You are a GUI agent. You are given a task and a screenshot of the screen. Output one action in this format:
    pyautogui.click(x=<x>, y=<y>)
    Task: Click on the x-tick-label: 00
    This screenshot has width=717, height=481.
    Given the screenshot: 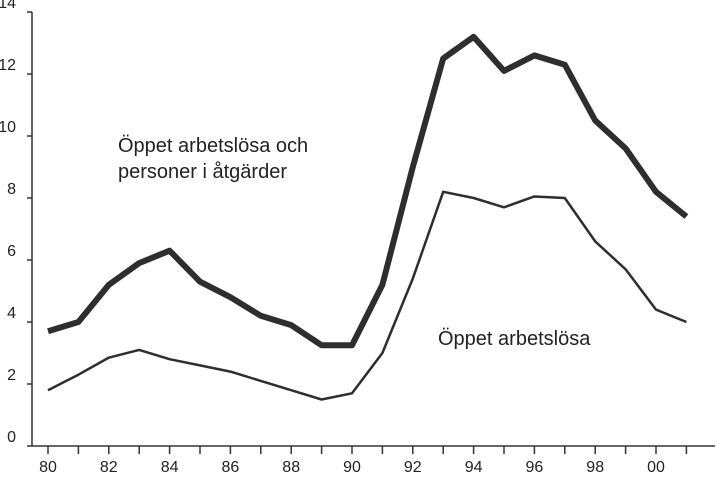 What is the action you would take?
    pyautogui.click(x=656, y=467)
    